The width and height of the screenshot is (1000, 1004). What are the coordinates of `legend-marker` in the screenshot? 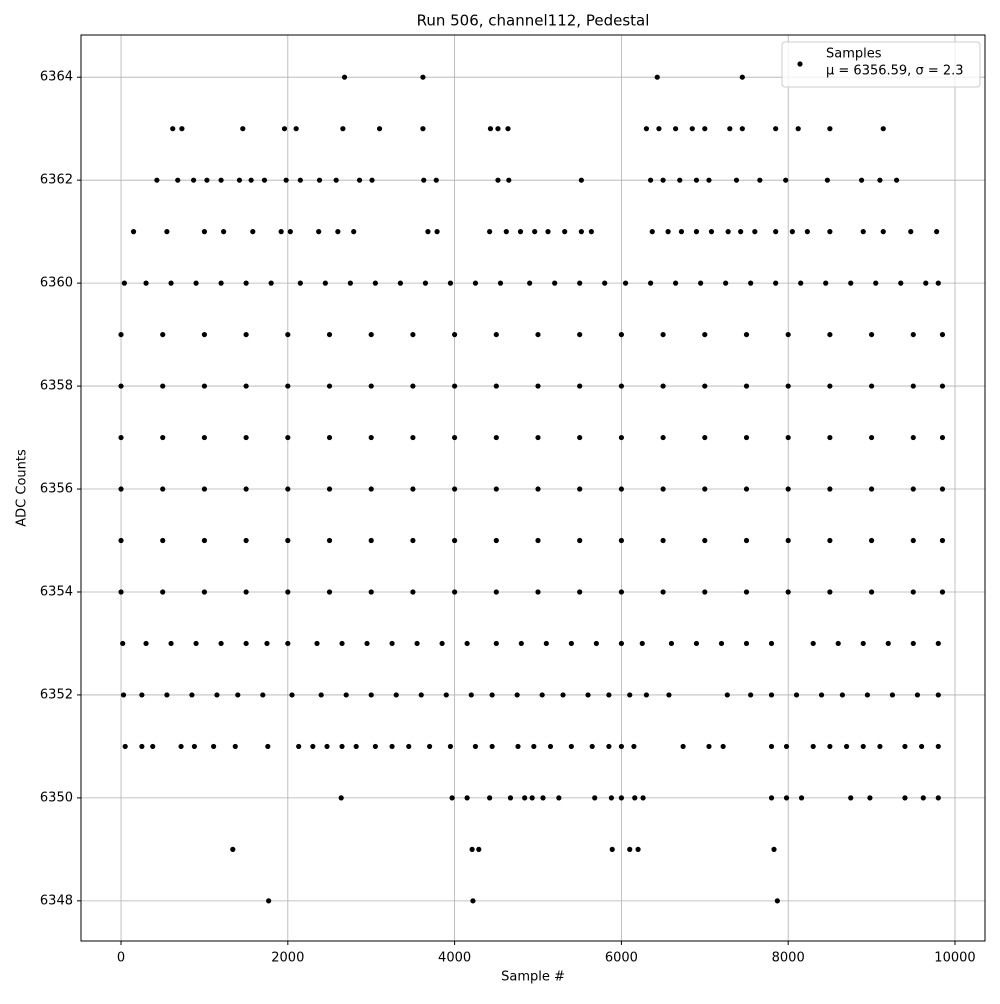 It's located at (800, 64).